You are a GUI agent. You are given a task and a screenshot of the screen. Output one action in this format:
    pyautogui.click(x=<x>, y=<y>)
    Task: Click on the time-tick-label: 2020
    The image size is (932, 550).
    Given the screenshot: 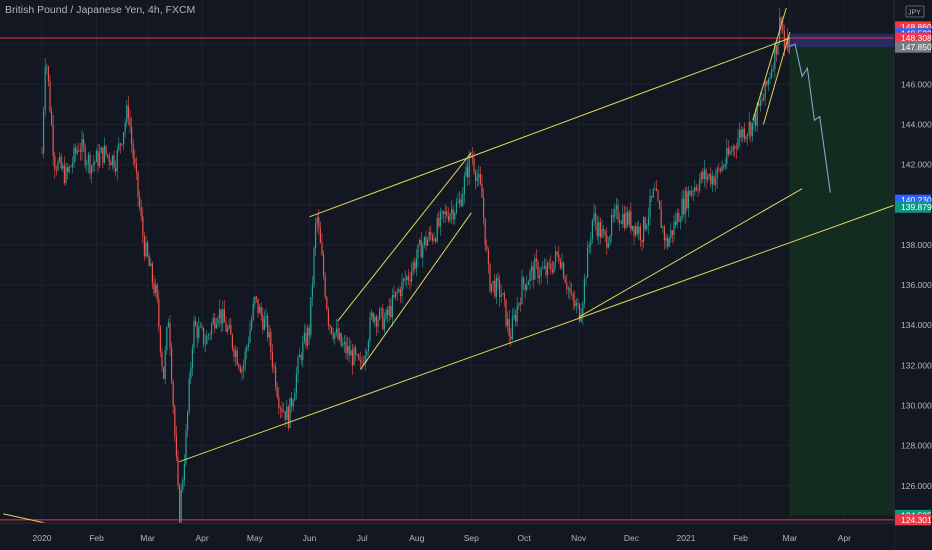 What is the action you would take?
    pyautogui.click(x=42, y=538)
    